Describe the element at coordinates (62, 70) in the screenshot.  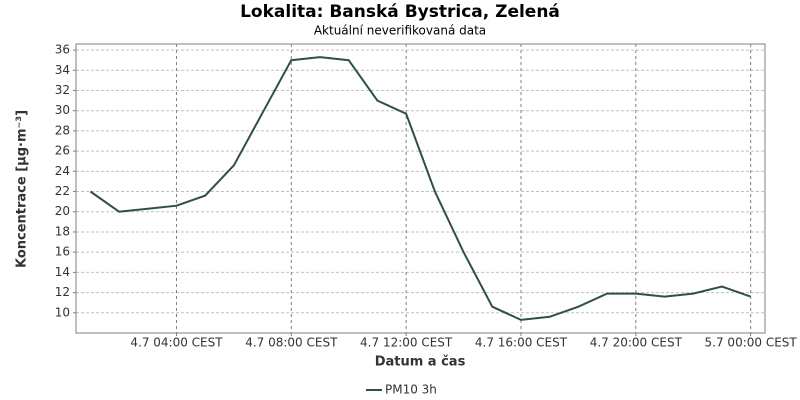
I see `y-tick-label: 34` at that location.